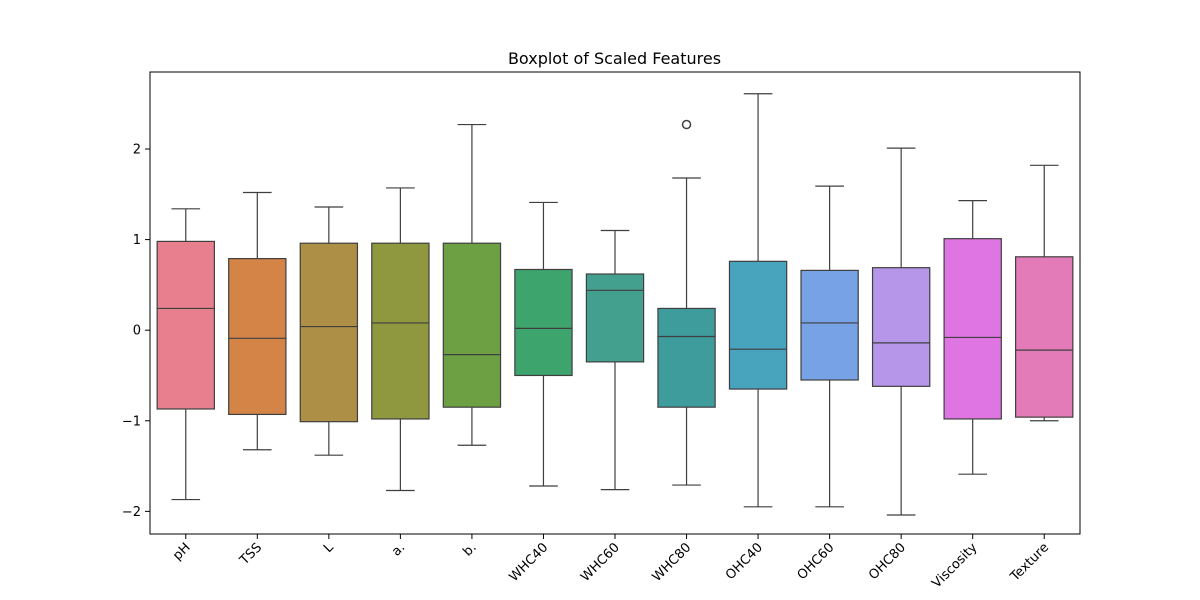 This screenshot has width=1200, height=600. I want to click on y-tick-label-2: 0, so click(137, 331).